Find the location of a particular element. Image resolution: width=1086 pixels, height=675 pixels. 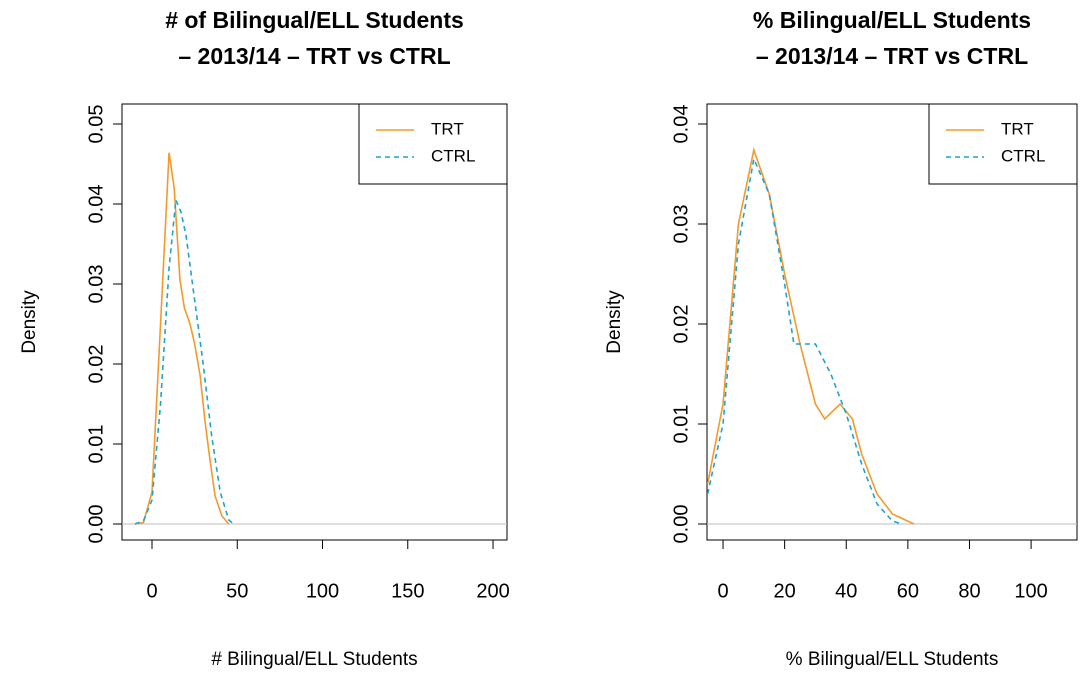

x-tick-label: 80 is located at coordinates (969, 591).